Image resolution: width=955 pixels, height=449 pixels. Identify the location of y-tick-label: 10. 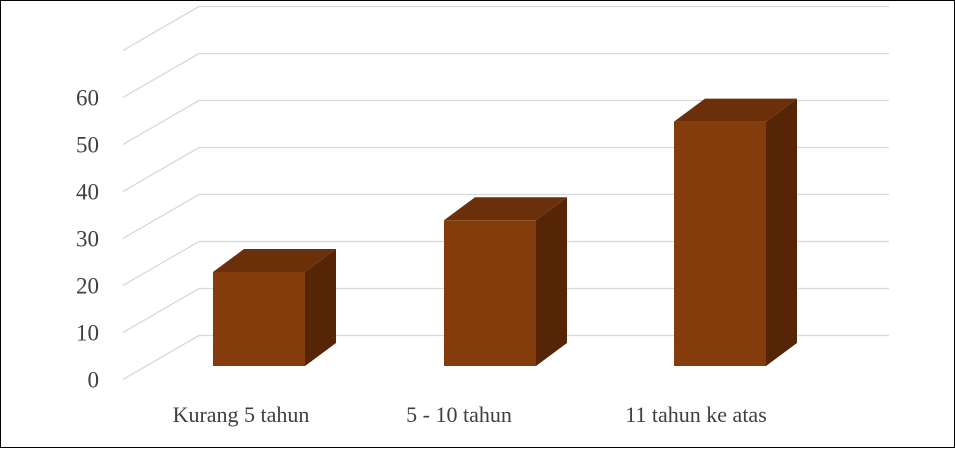
(87, 333).